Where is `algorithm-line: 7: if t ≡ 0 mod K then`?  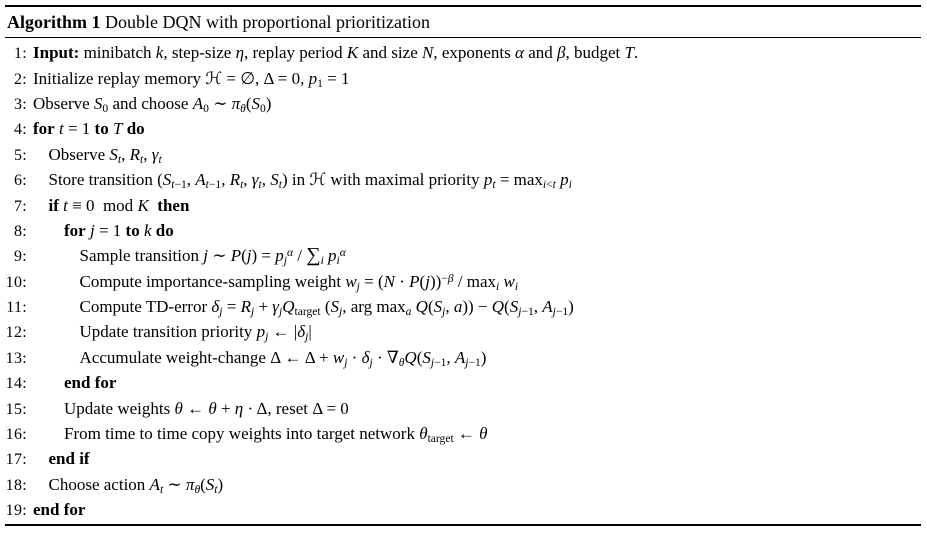
algorithm-line: 7: if t ≡ 0 mod K then is located at coordinates (463, 205).